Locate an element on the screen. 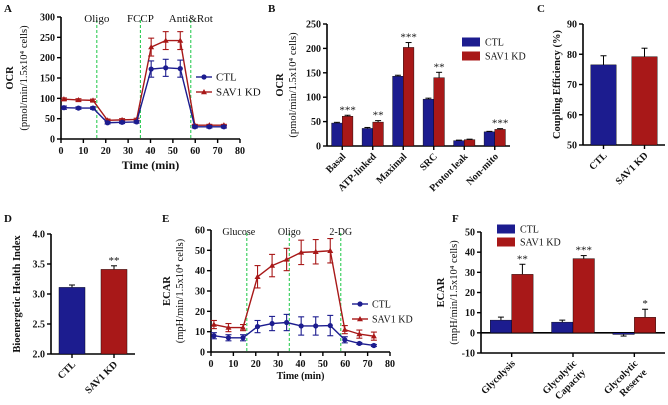 The height and width of the screenshot is (405, 668). y-tick-label: 4.0 is located at coordinates (39, 235).